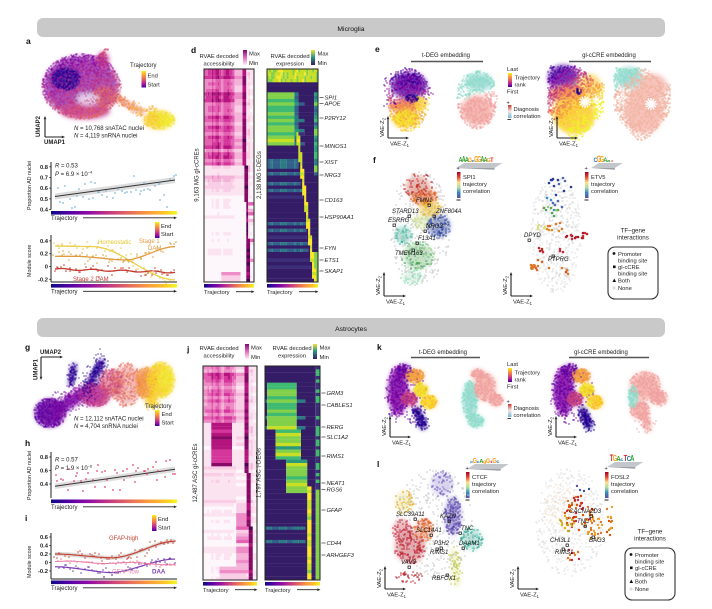  Describe the element at coordinates (196, 472) in the screenshot. I see `svg-text: 12,487 ASC gl-cCREs` at that location.